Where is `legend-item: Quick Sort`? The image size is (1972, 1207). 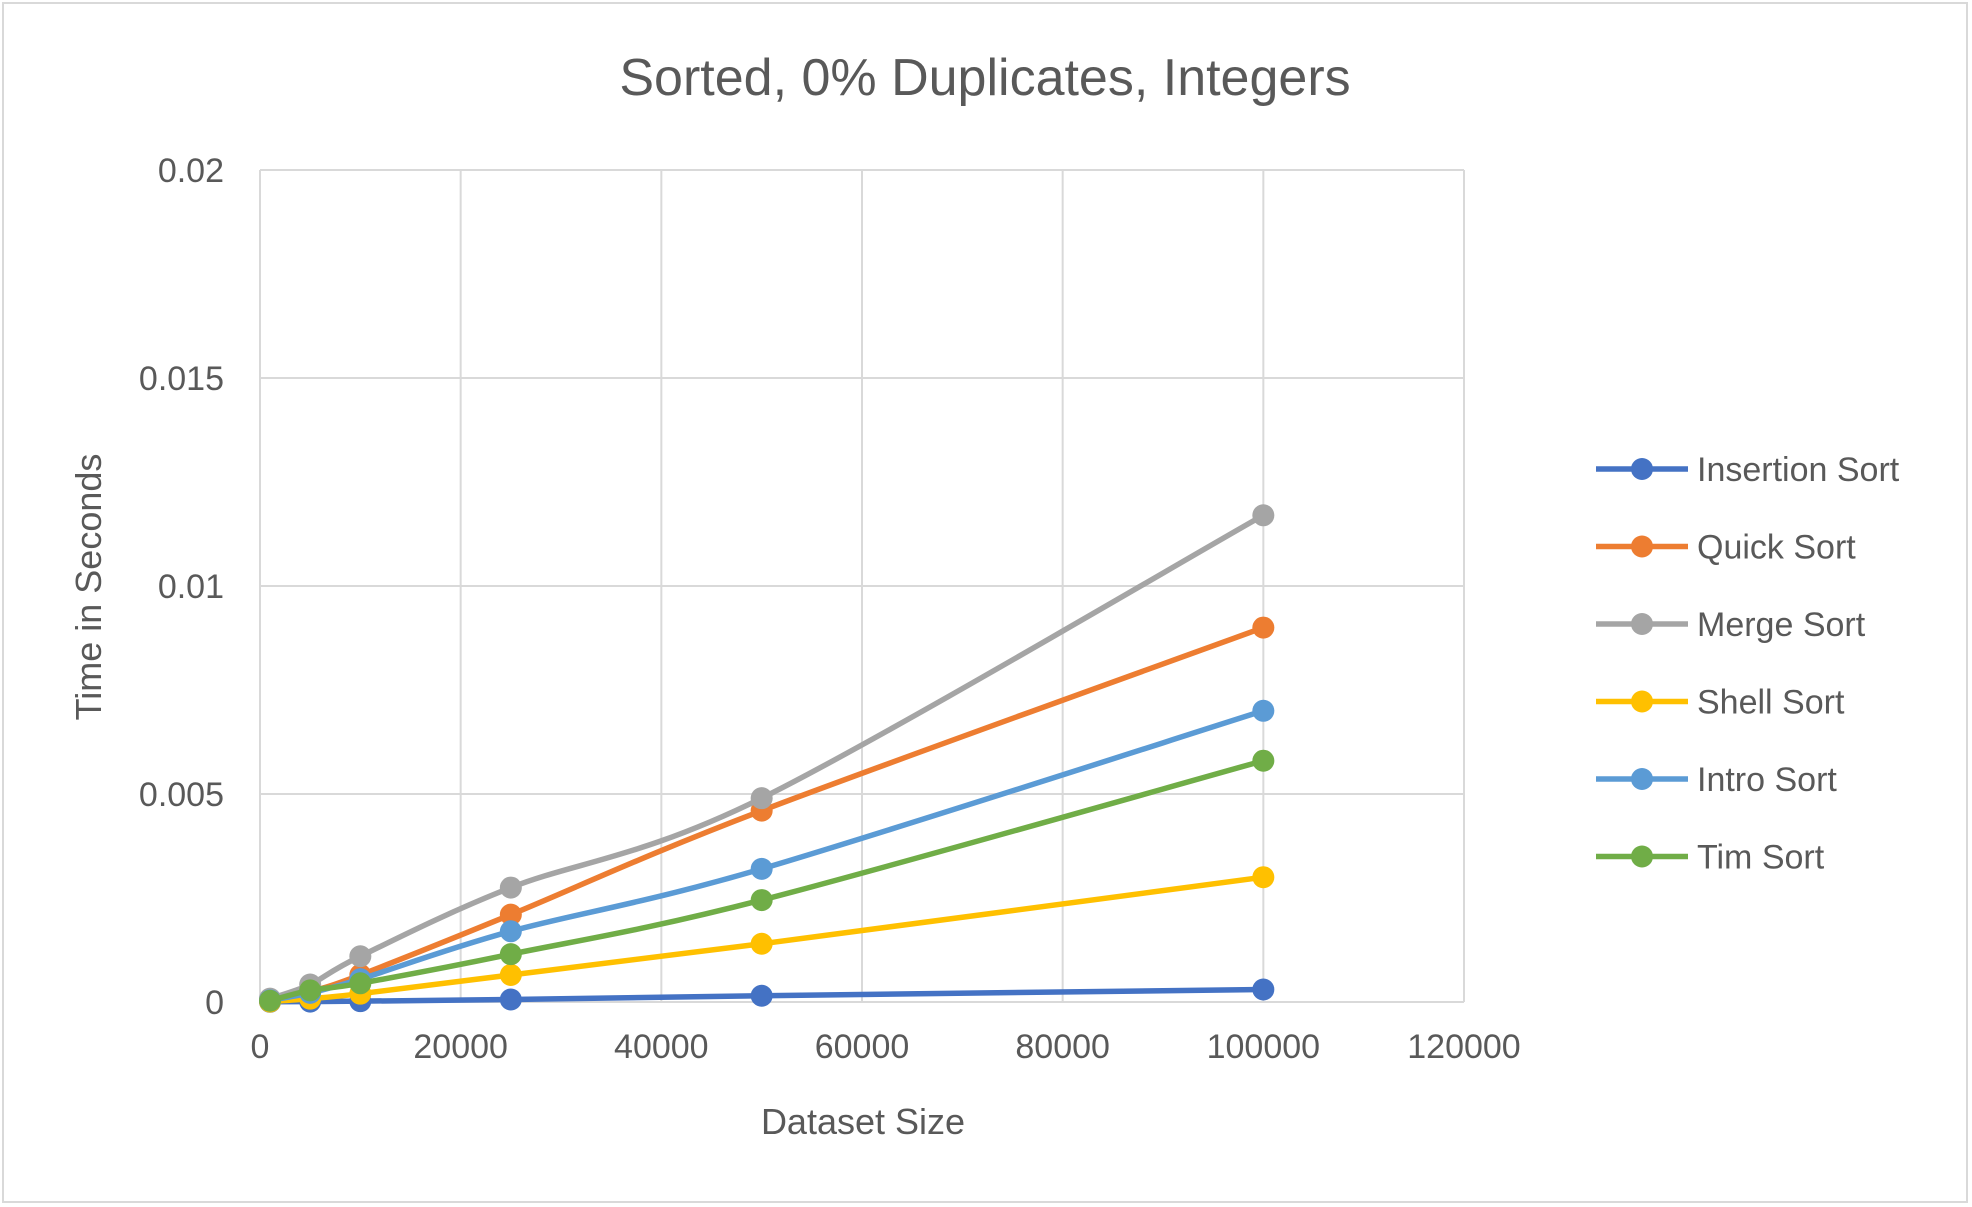 legend-item: Quick Sort is located at coordinates (1726, 548).